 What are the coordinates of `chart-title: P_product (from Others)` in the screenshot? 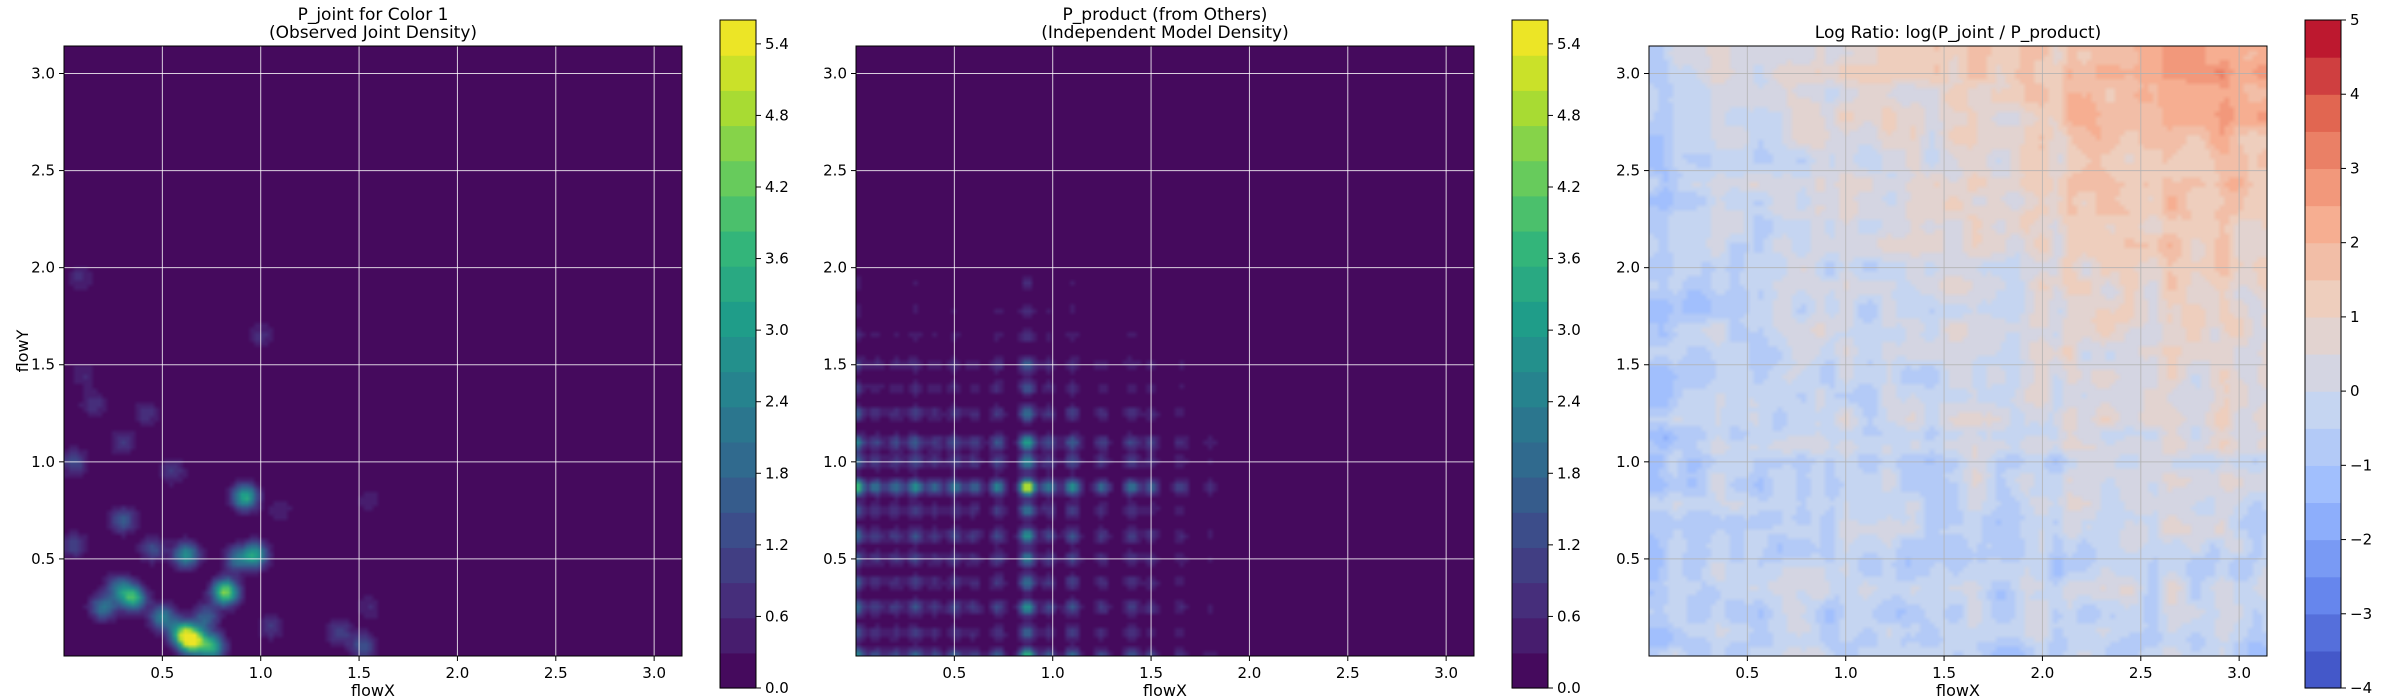 It's located at (1165, 15).